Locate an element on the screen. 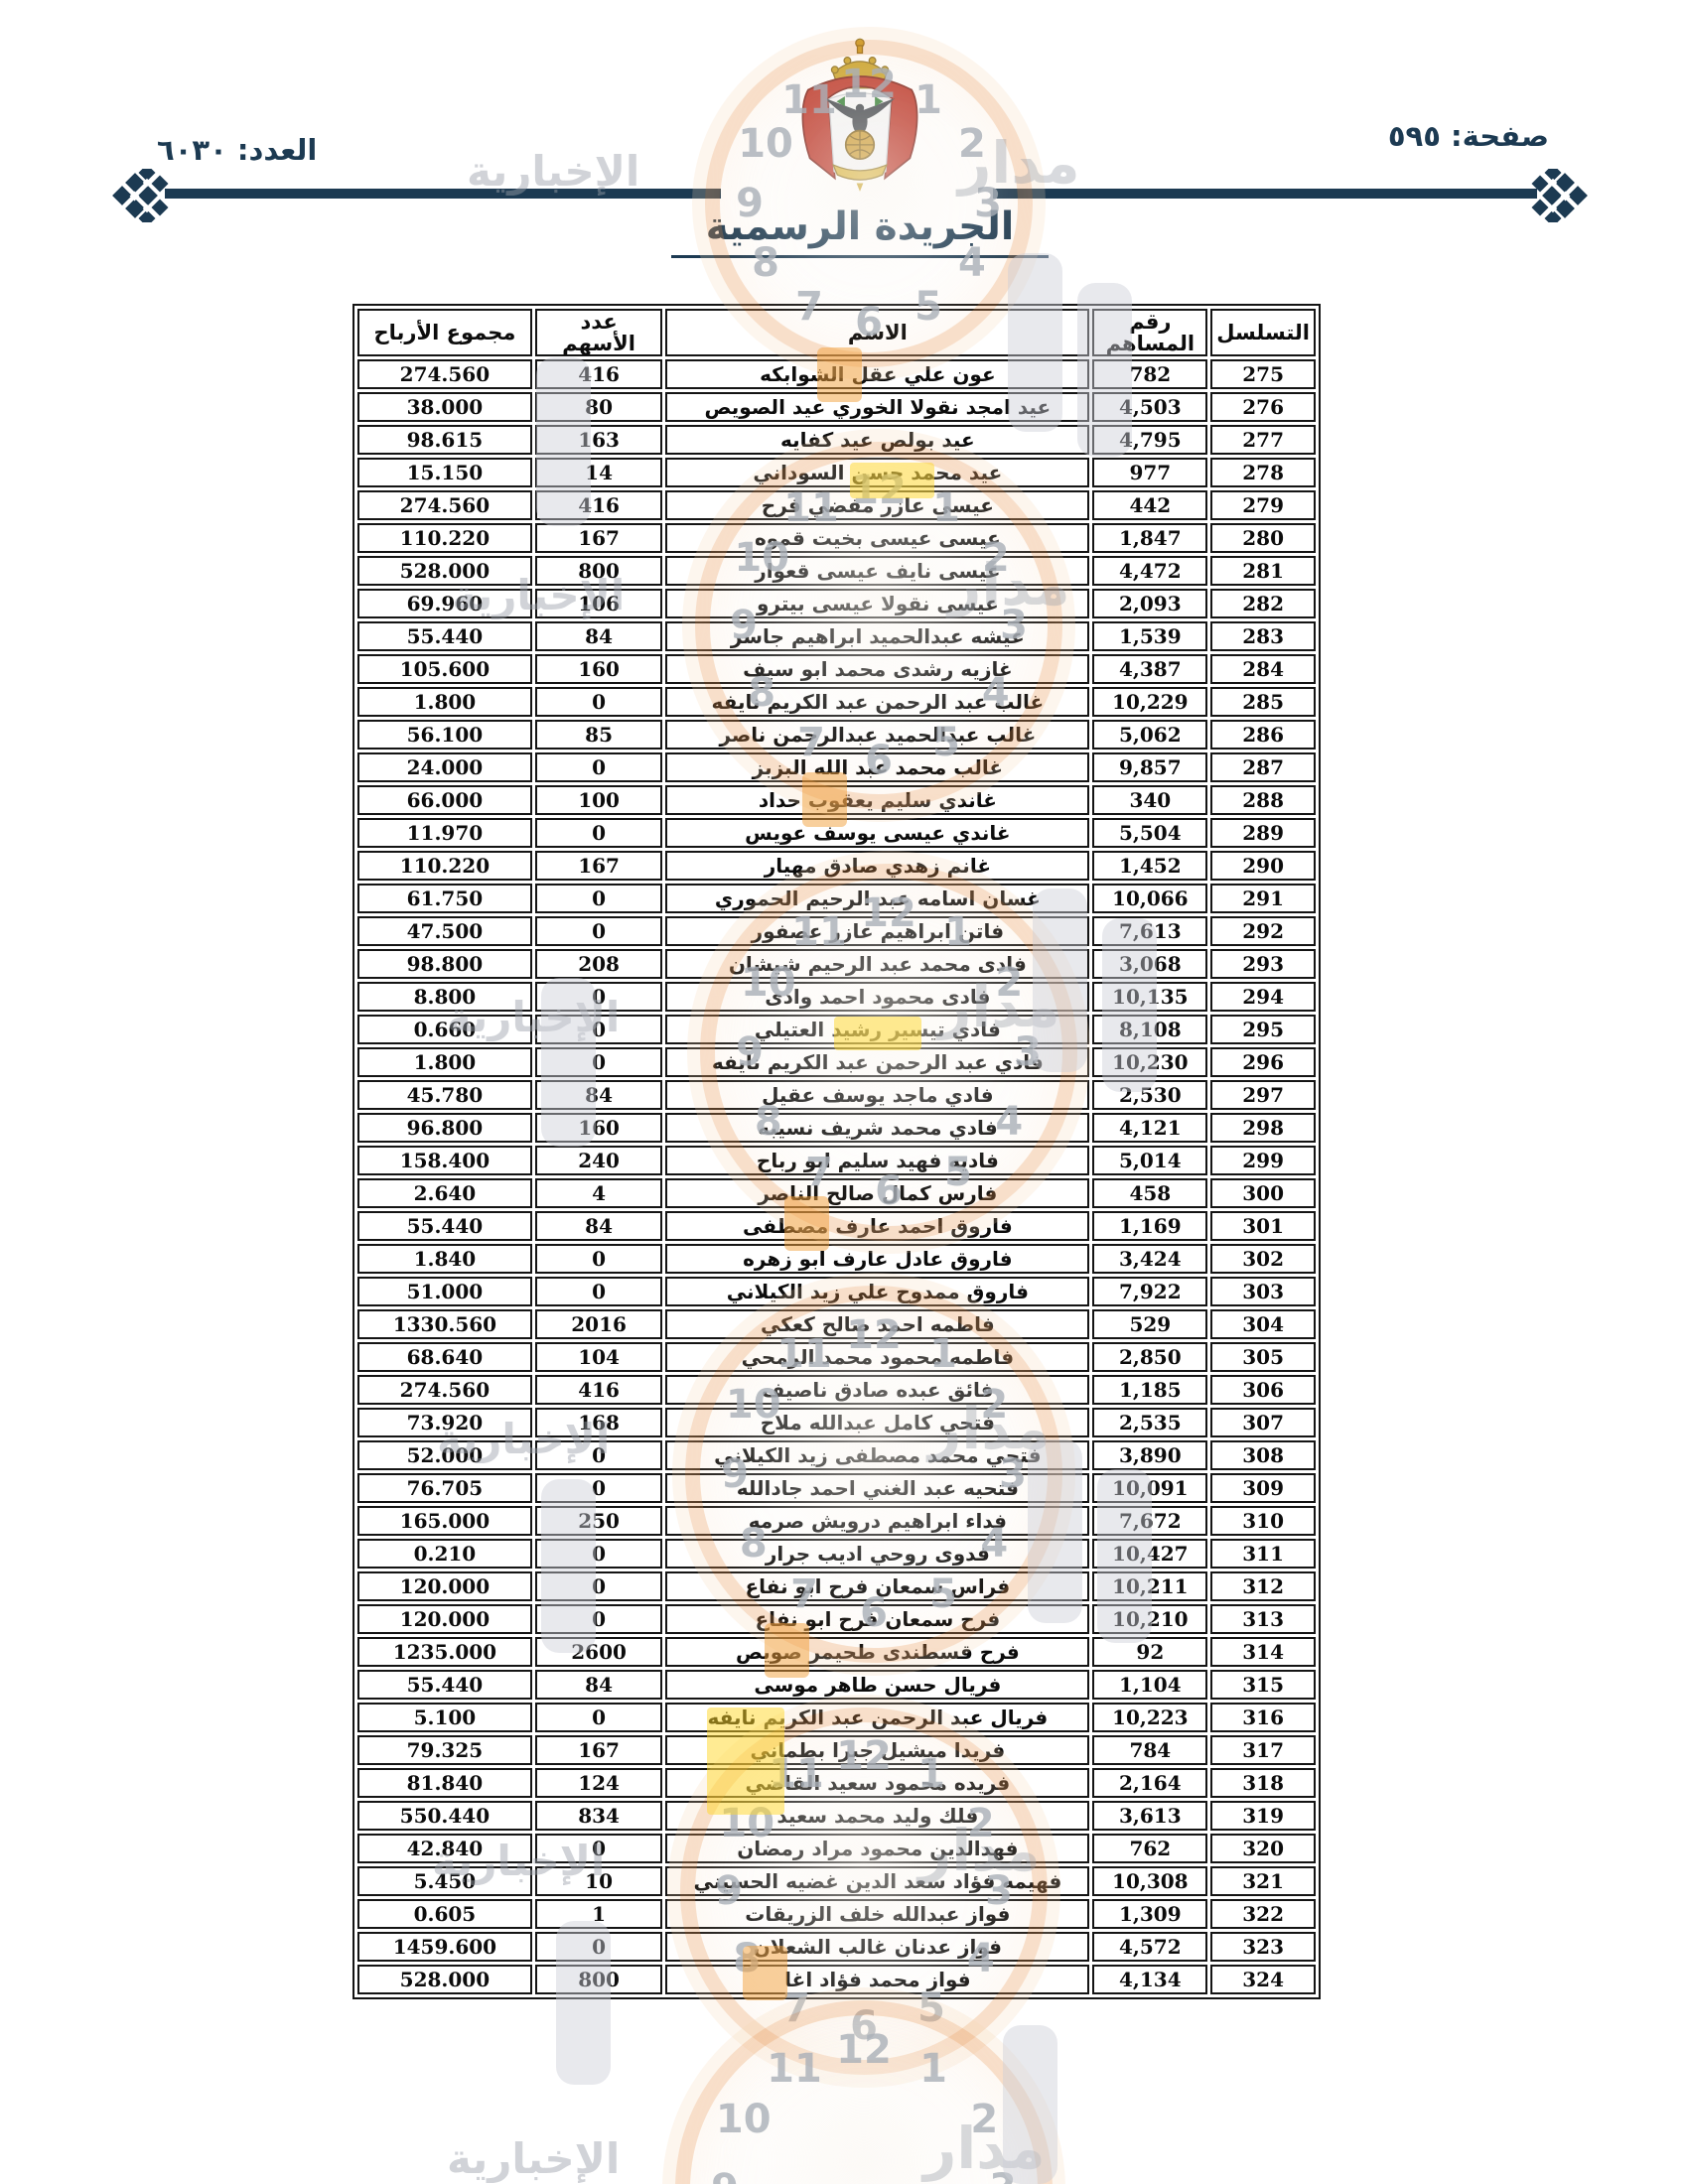  serial-cell: 319 is located at coordinates (1263, 1816).